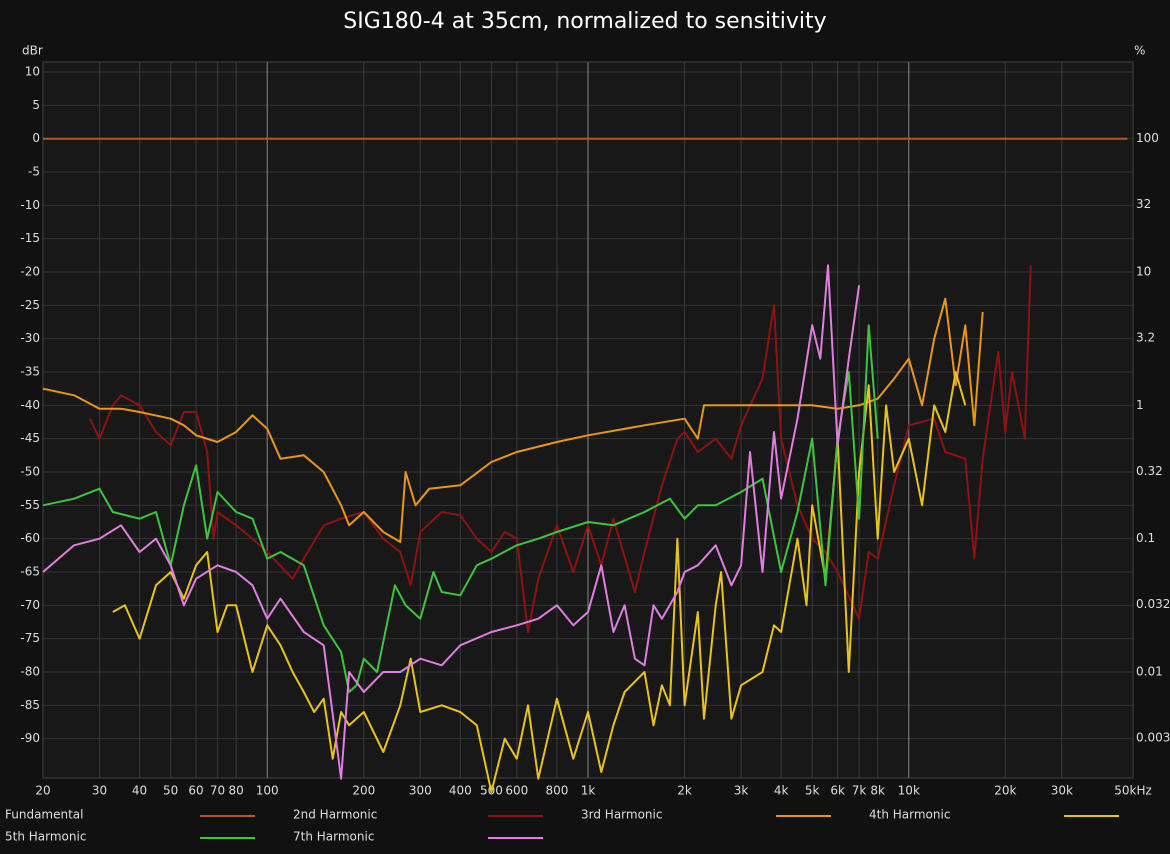  Describe the element at coordinates (32, 72) in the screenshot. I see `y-tick-label: 10` at that location.